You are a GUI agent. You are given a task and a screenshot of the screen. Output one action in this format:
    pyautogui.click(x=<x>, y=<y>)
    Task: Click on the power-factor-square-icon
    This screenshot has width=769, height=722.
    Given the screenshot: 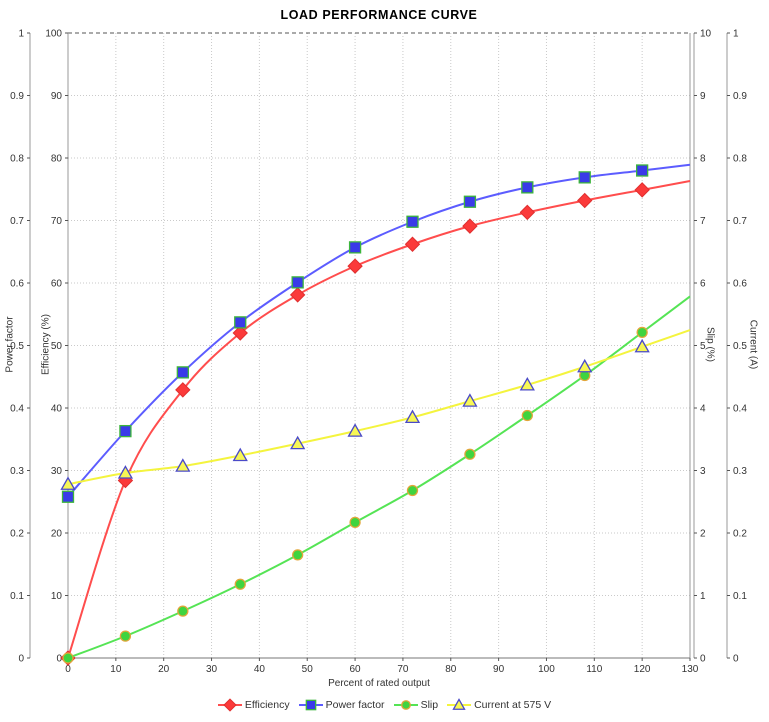 What is the action you would take?
    pyautogui.click(x=310, y=705)
    